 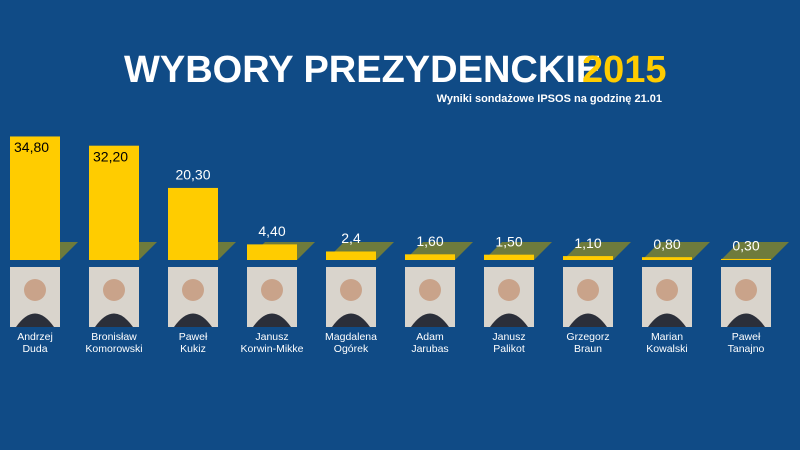 I want to click on x-tick-label: Bronisław Komorowski, so click(x=113, y=343).